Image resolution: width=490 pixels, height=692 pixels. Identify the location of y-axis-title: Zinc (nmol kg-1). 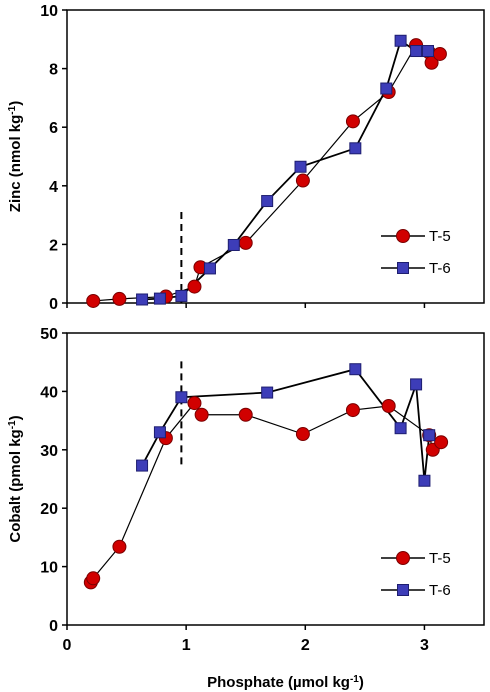
(16, 156).